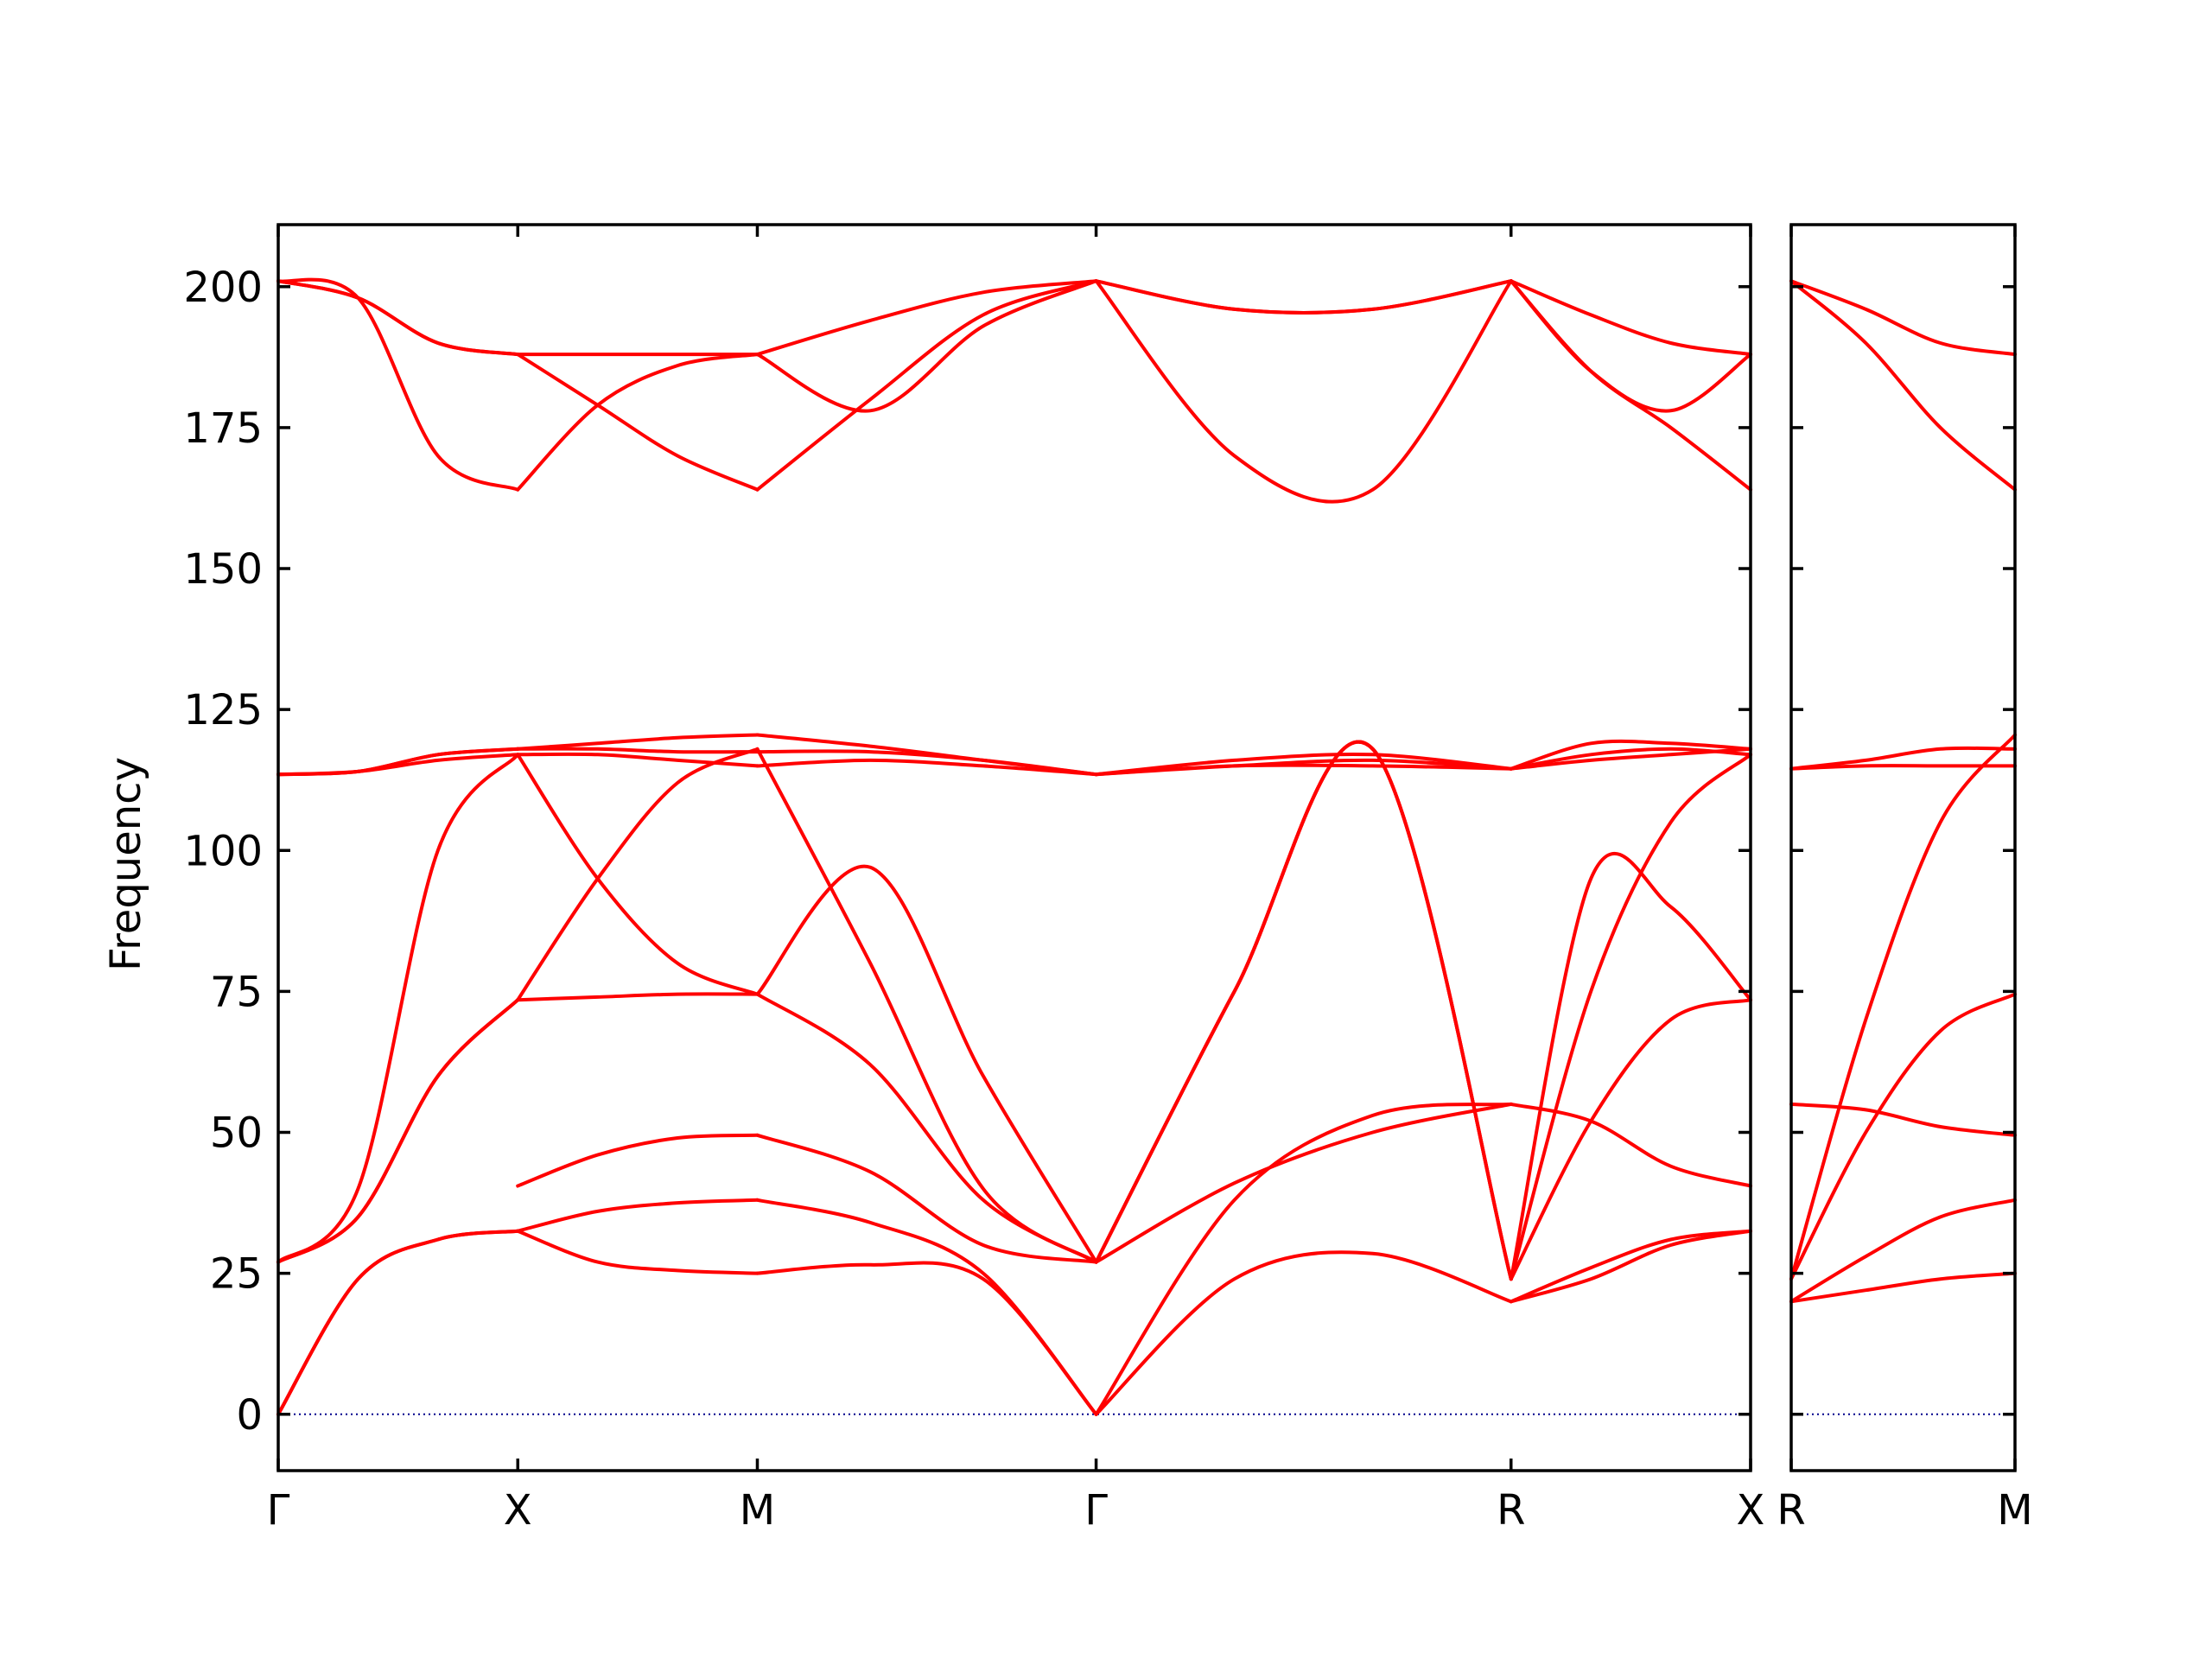  I want to click on y-axis-label: Frequency, so click(126, 864).